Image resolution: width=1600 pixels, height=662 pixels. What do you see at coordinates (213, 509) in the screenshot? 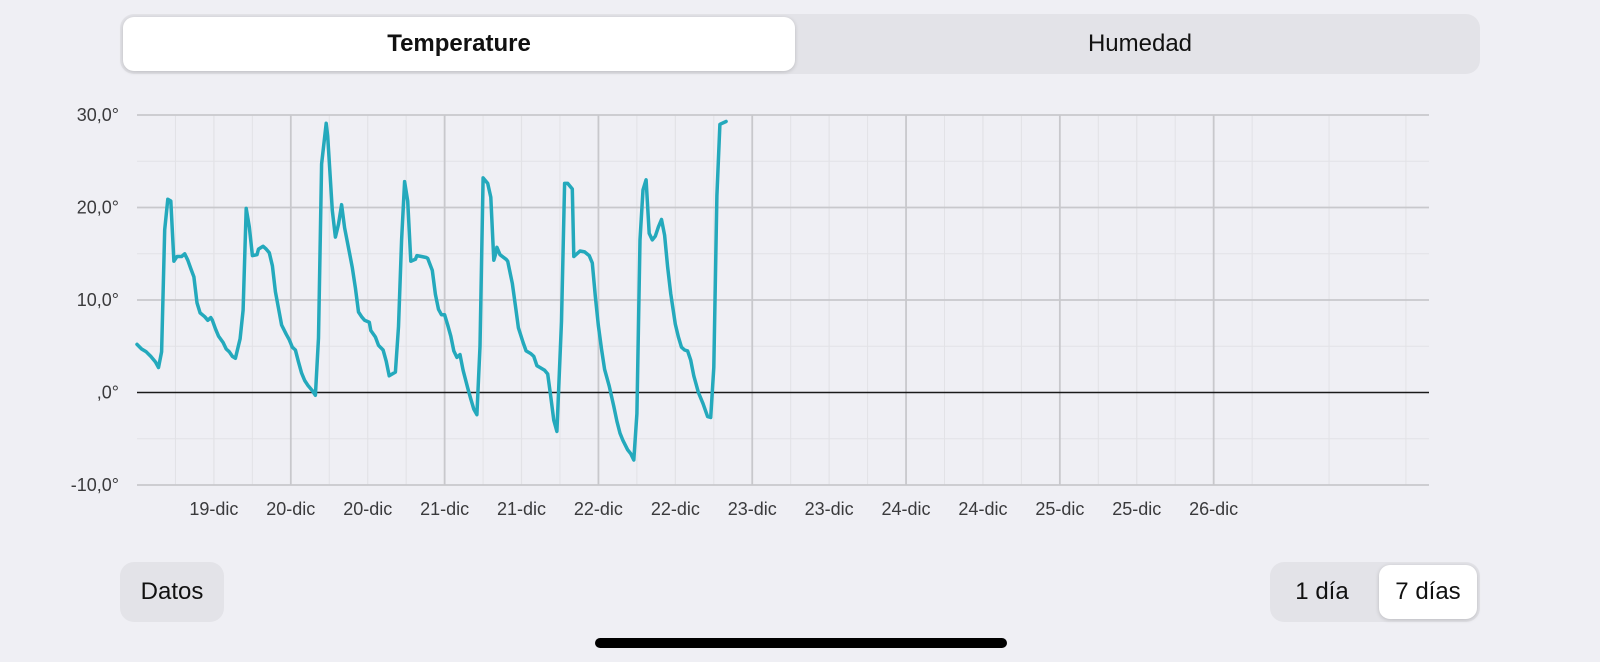
I see `x-tick-label: 19-dic` at bounding box center [213, 509].